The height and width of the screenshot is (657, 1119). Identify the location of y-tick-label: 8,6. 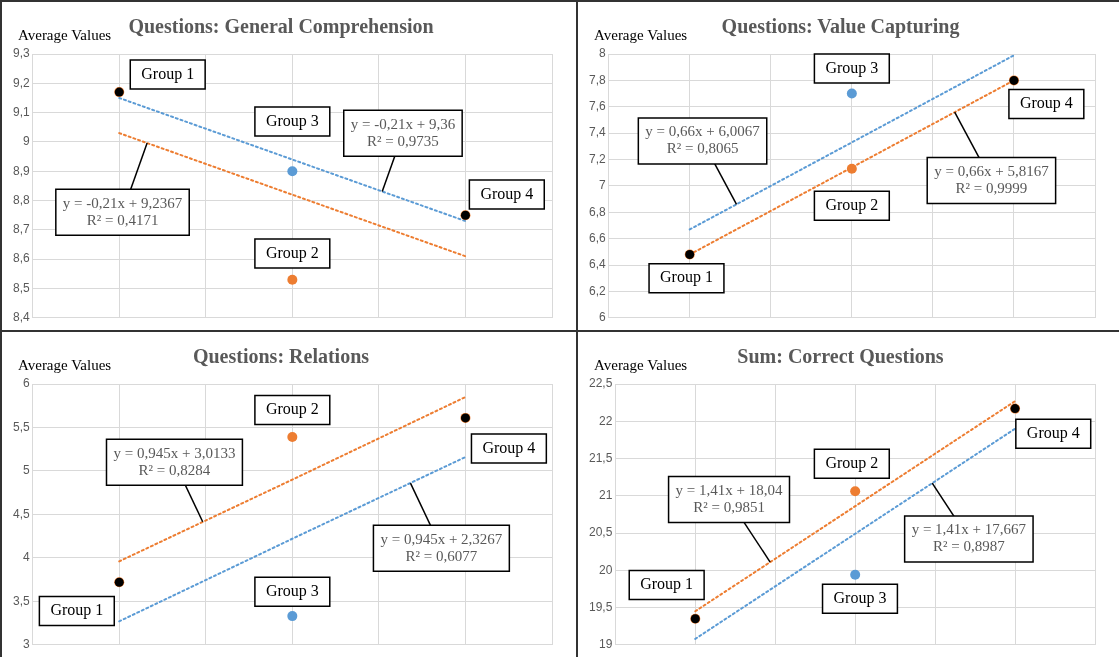
(21, 258).